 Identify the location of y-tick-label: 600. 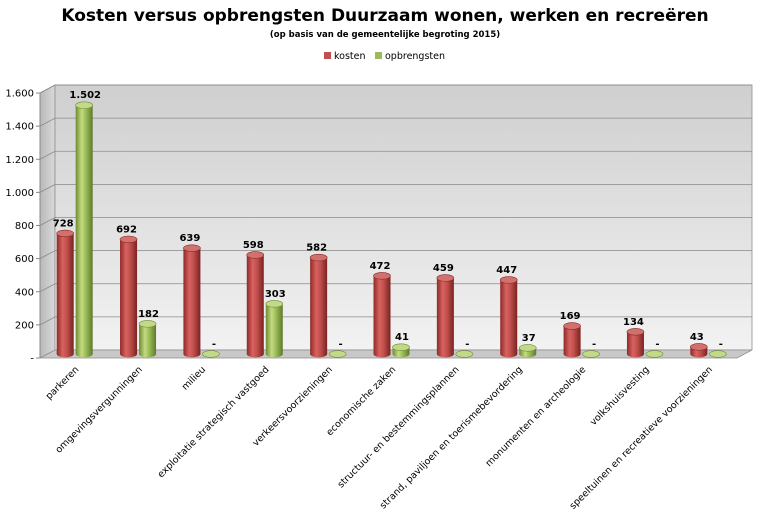
(24, 259).